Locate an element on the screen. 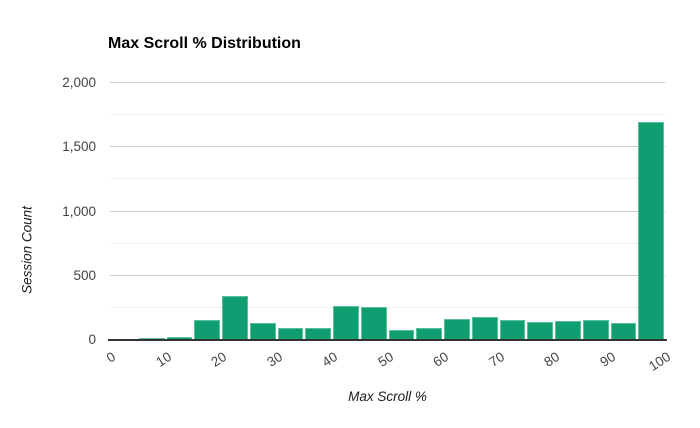 The height and width of the screenshot is (428, 700). chart-title: Max Scroll % Distribution is located at coordinates (204, 43).